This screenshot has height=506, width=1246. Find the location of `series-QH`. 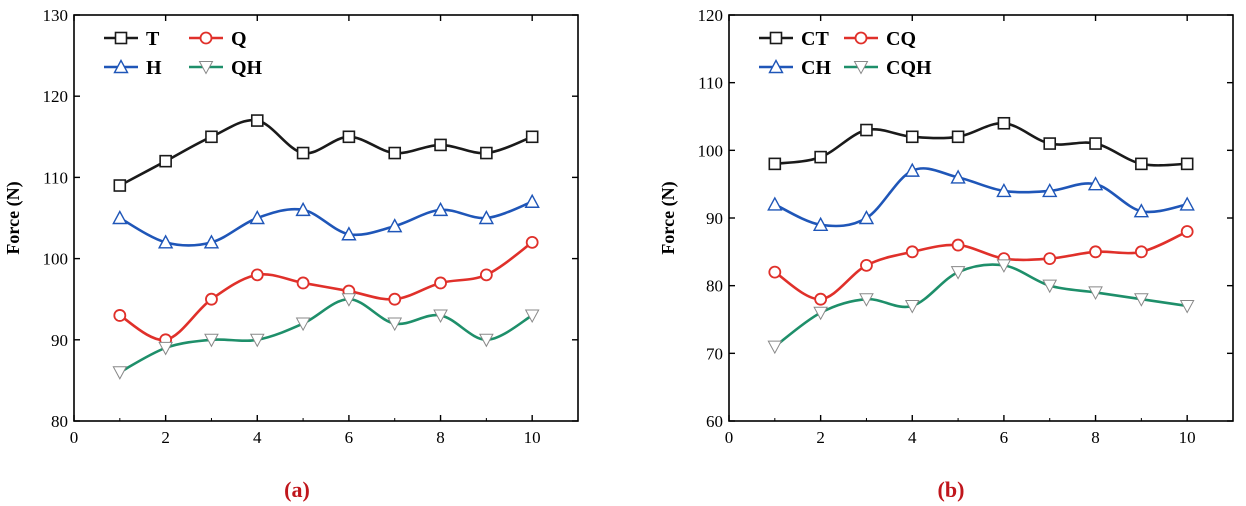

series-QH is located at coordinates (326, 336).